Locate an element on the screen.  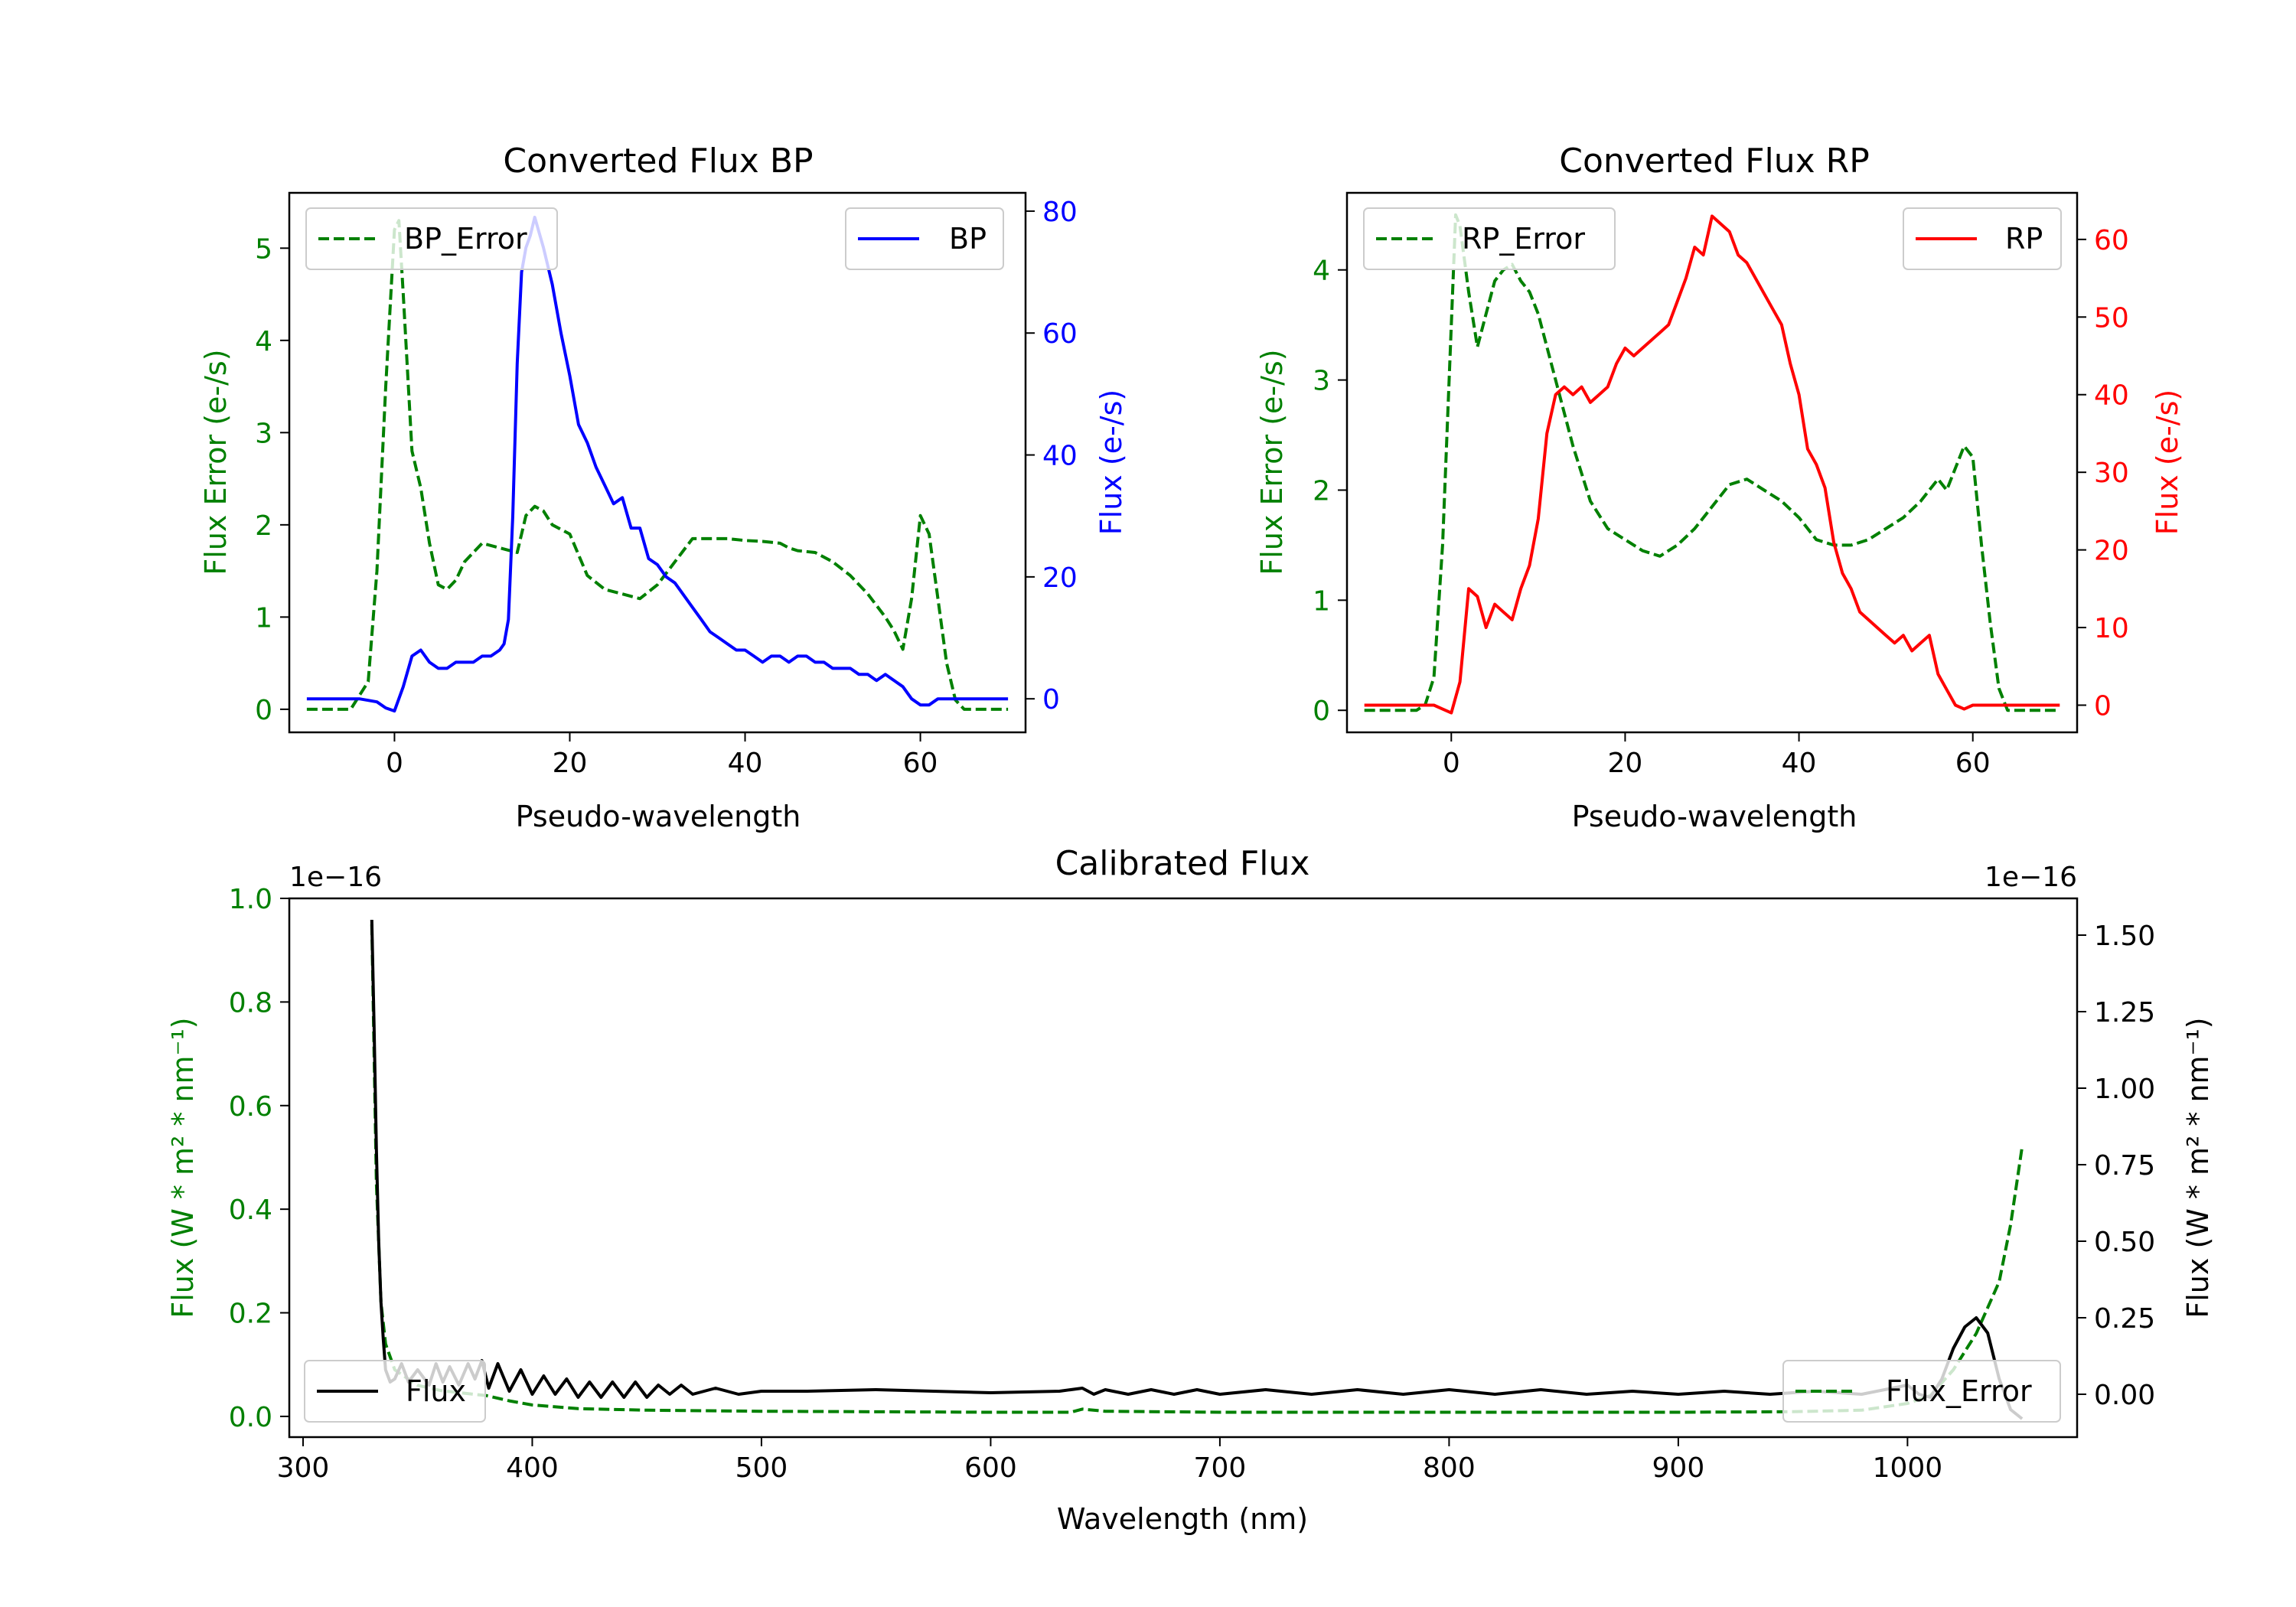
calibrated-y-left-tick-label: 0.2 is located at coordinates (250, 1314).